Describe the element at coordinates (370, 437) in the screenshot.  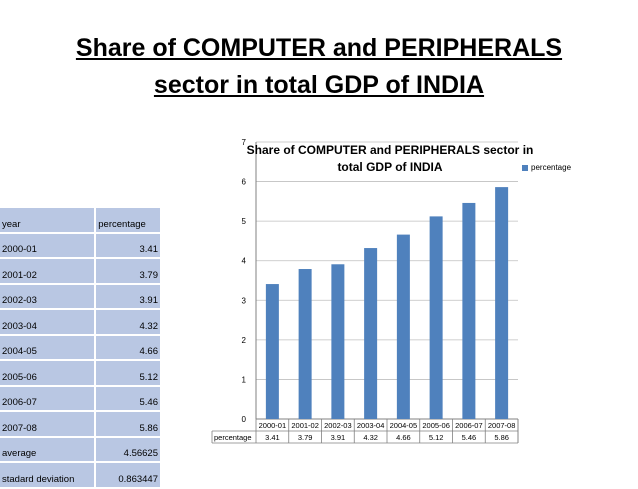
I see `data-label: 4.32` at that location.